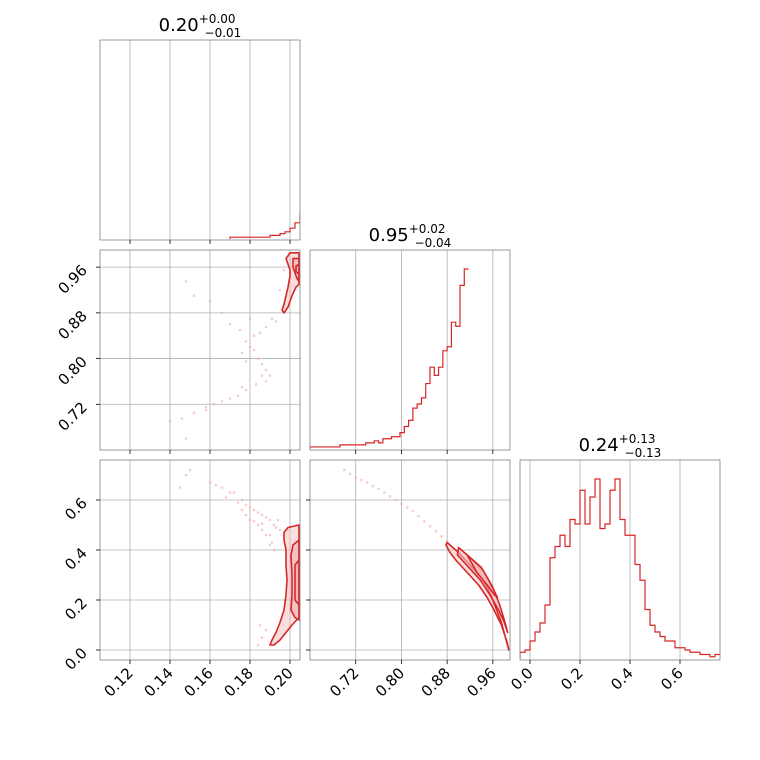 This screenshot has height=760, width=760. What do you see at coordinates (278, 682) in the screenshot?
I see `x-tick-label: 0.20` at bounding box center [278, 682].